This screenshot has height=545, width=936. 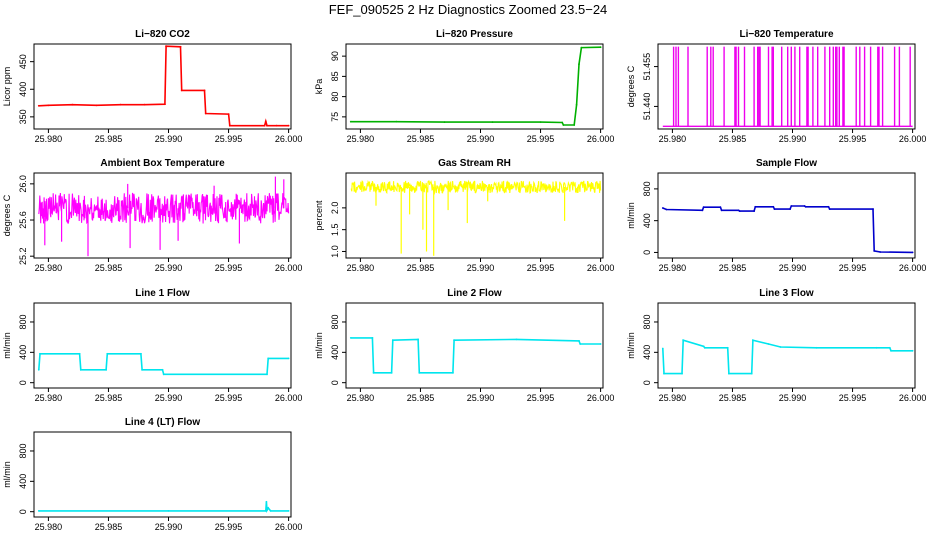 I want to click on y-axis-label: degrees C, so click(x=631, y=86).